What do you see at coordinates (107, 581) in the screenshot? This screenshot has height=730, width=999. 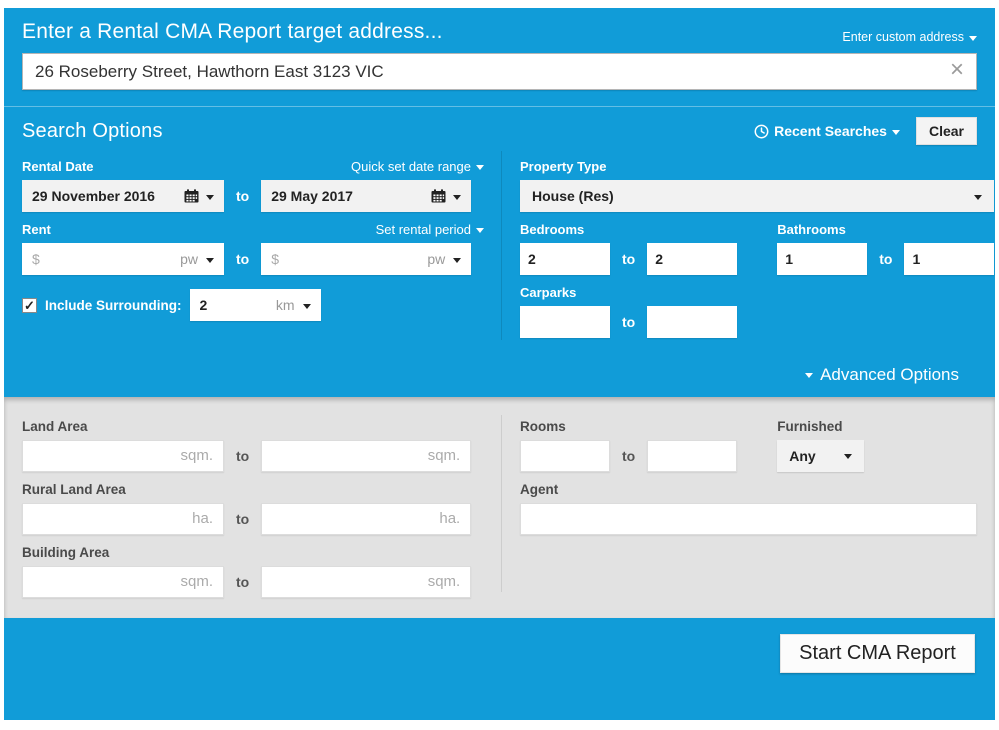 I see `building-area-min-input` at bounding box center [107, 581].